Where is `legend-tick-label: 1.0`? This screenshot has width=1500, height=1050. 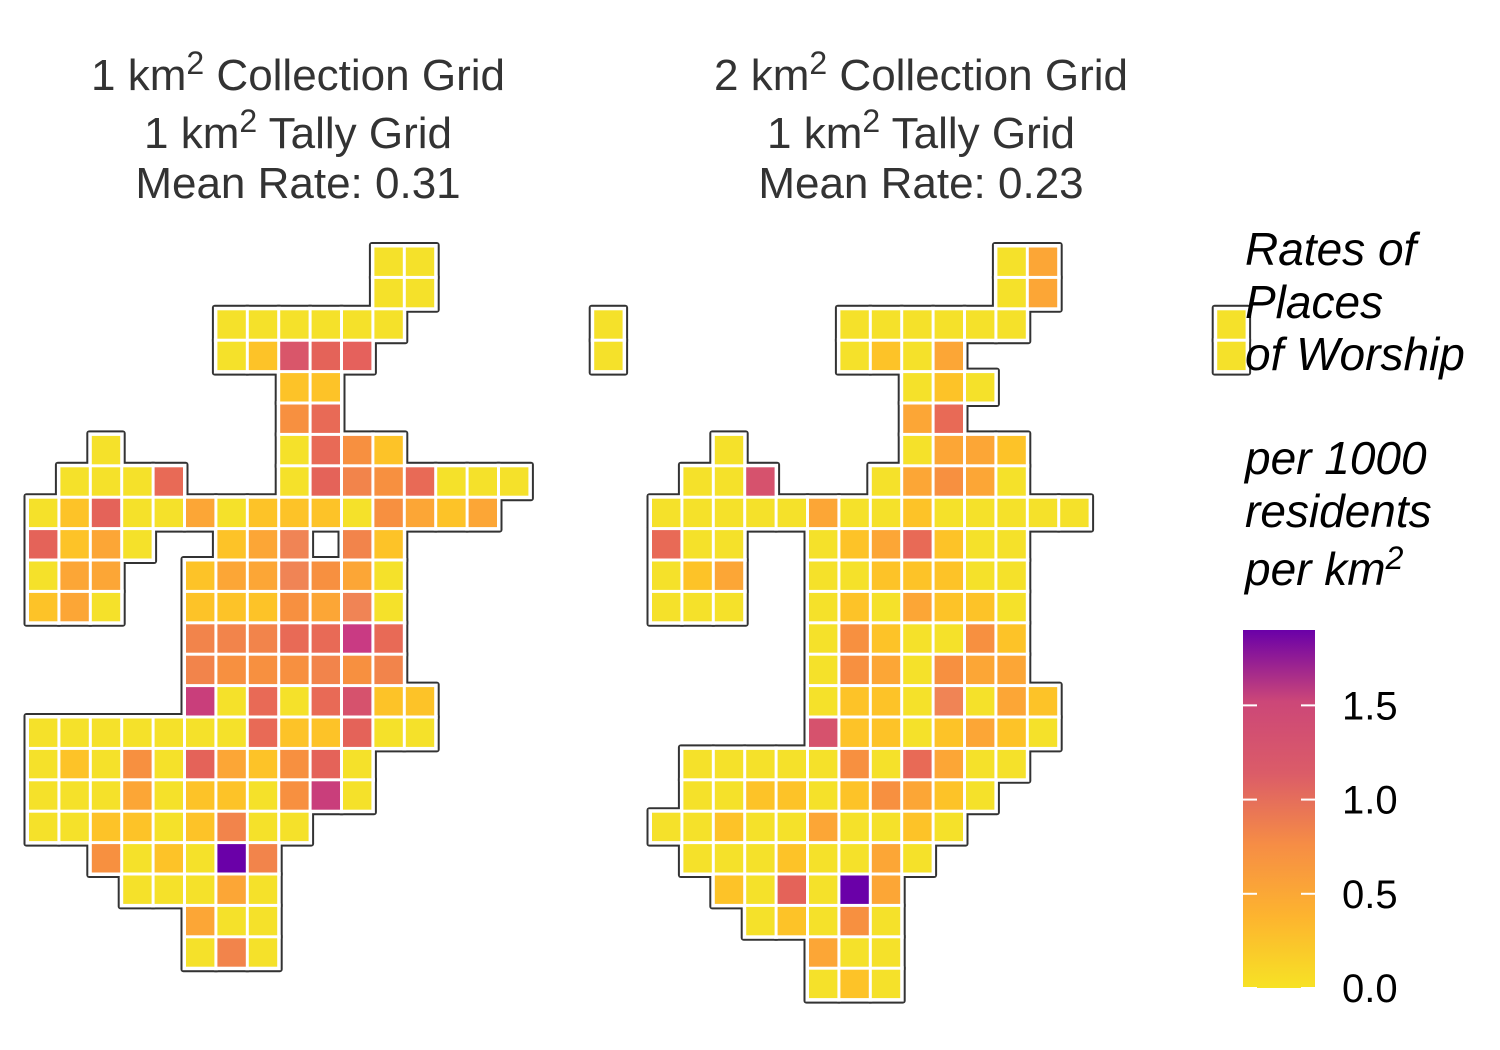
legend-tick-label: 1.0 is located at coordinates (1370, 801).